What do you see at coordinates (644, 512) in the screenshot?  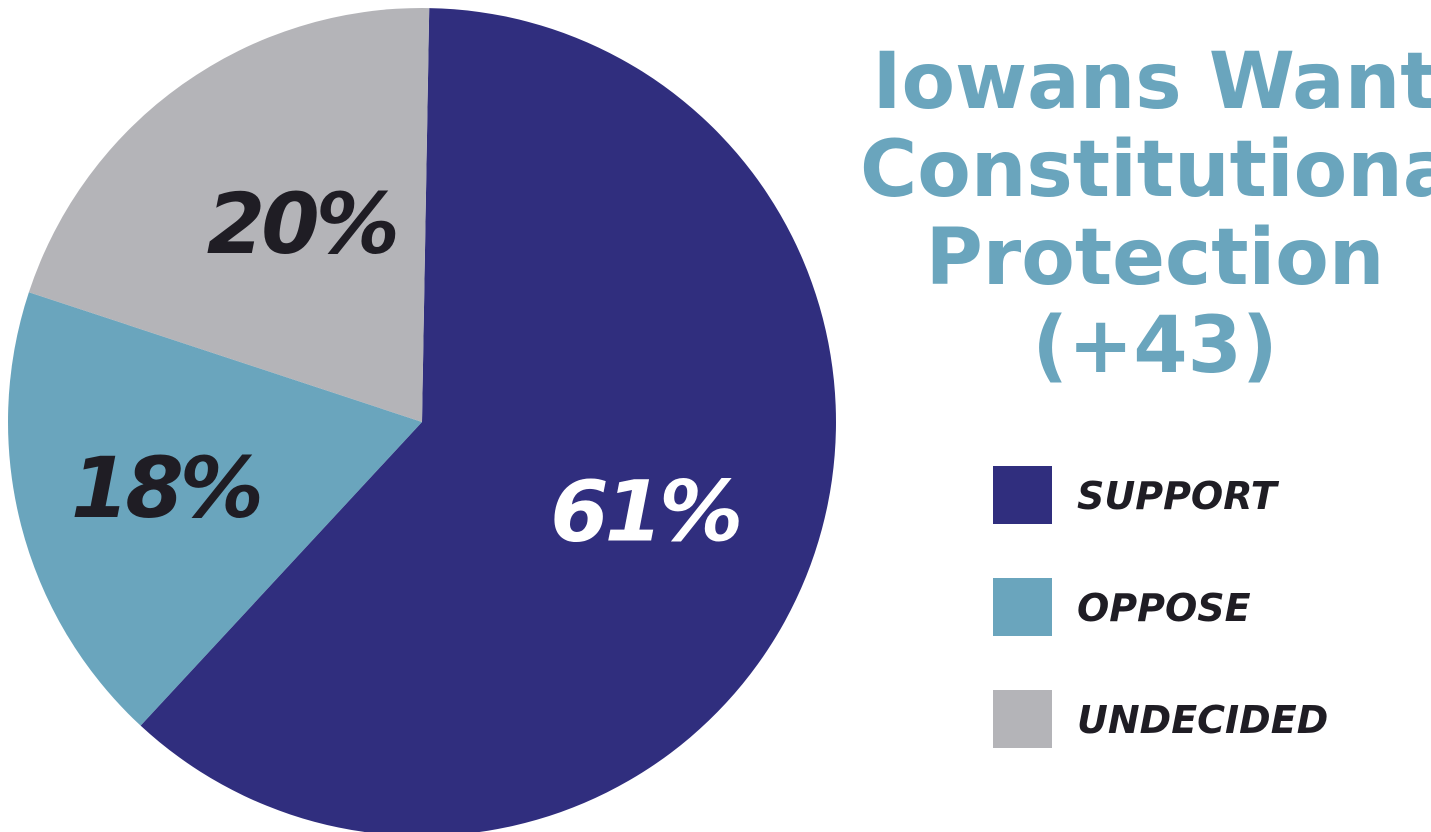 I see `slice-label-support: 61%` at bounding box center [644, 512].